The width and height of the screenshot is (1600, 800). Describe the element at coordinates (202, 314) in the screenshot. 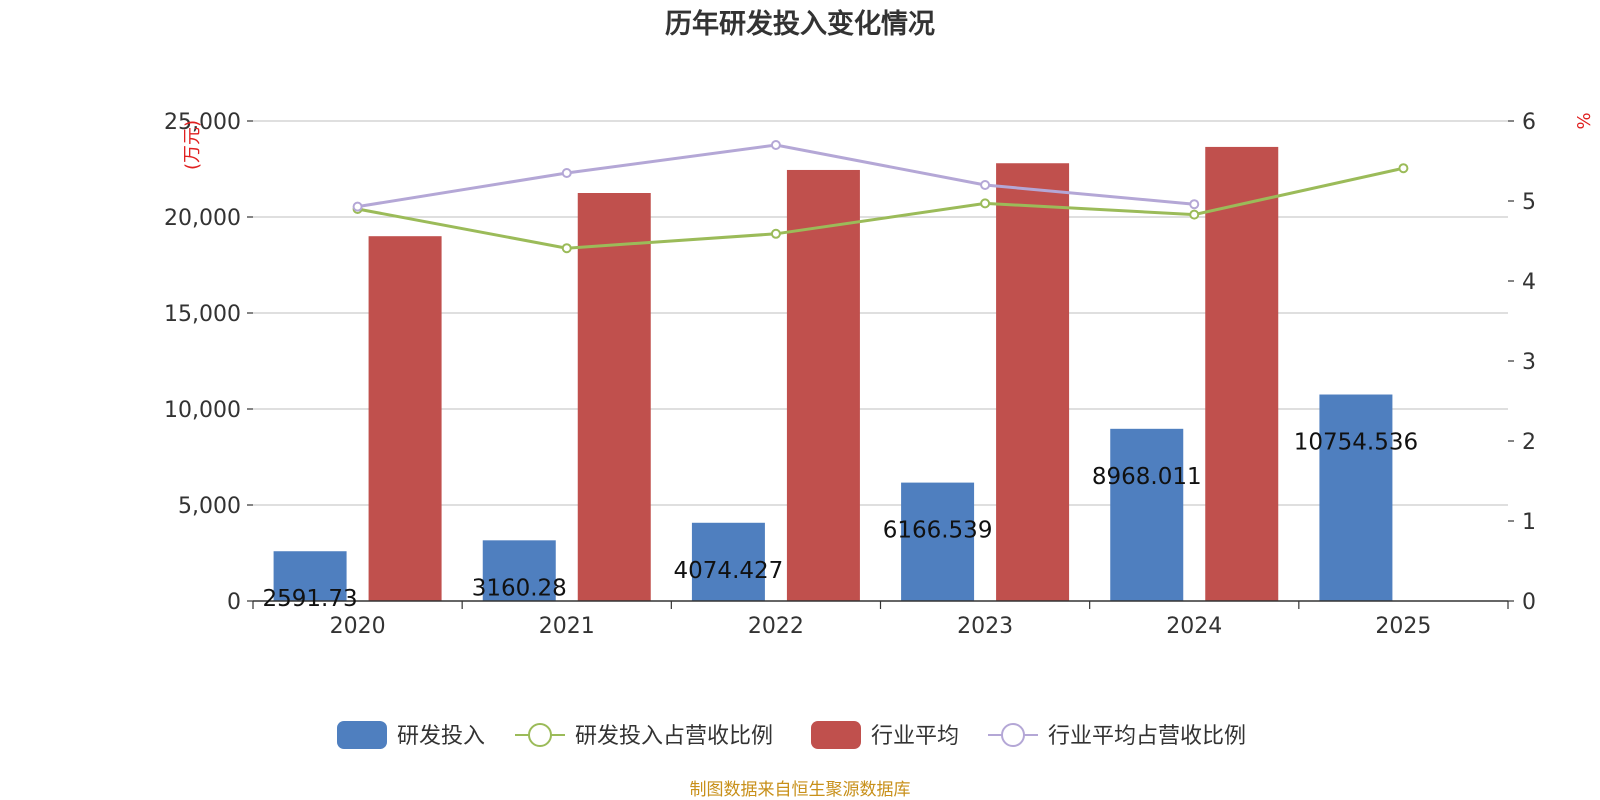

I see `left-axis-tick-label: 15,000` at that location.